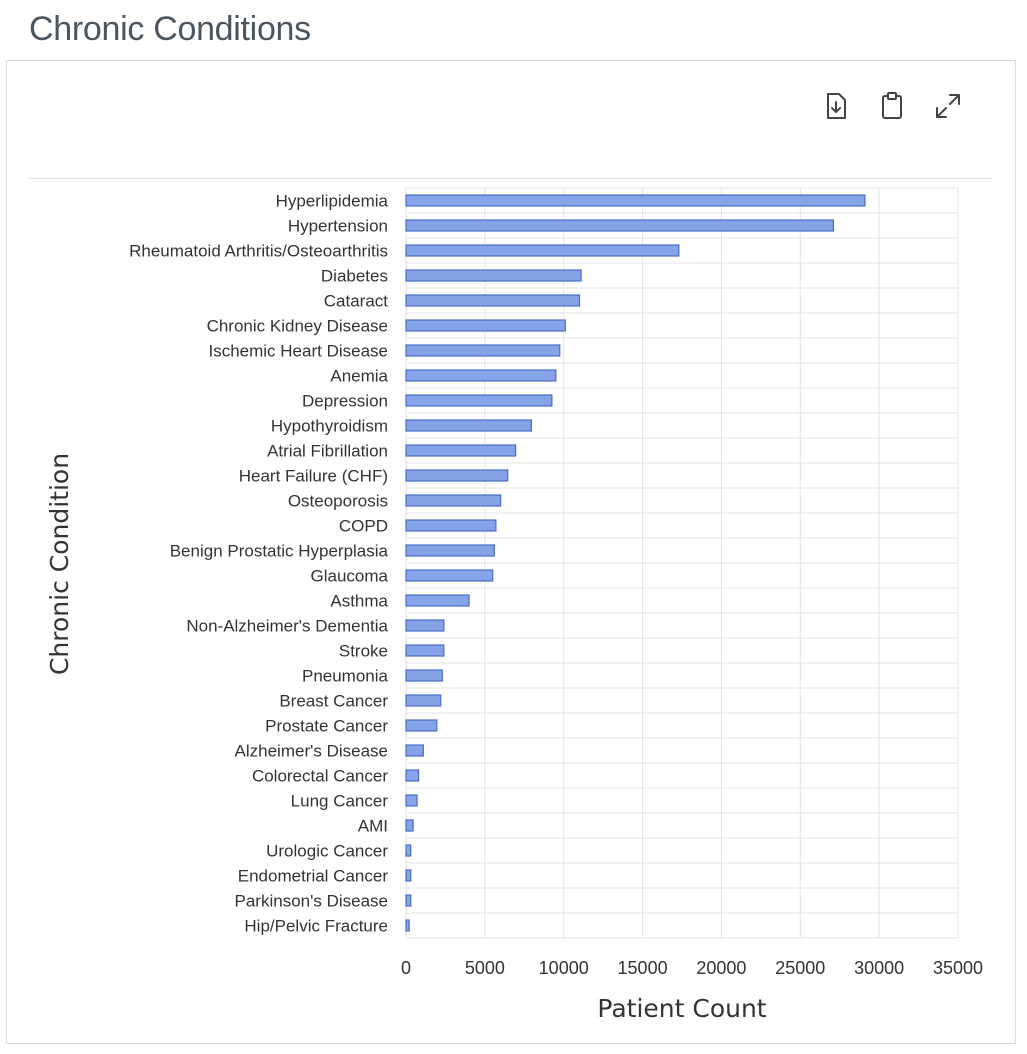  I want to click on category-label: Endometrial Cancer, so click(313, 876).